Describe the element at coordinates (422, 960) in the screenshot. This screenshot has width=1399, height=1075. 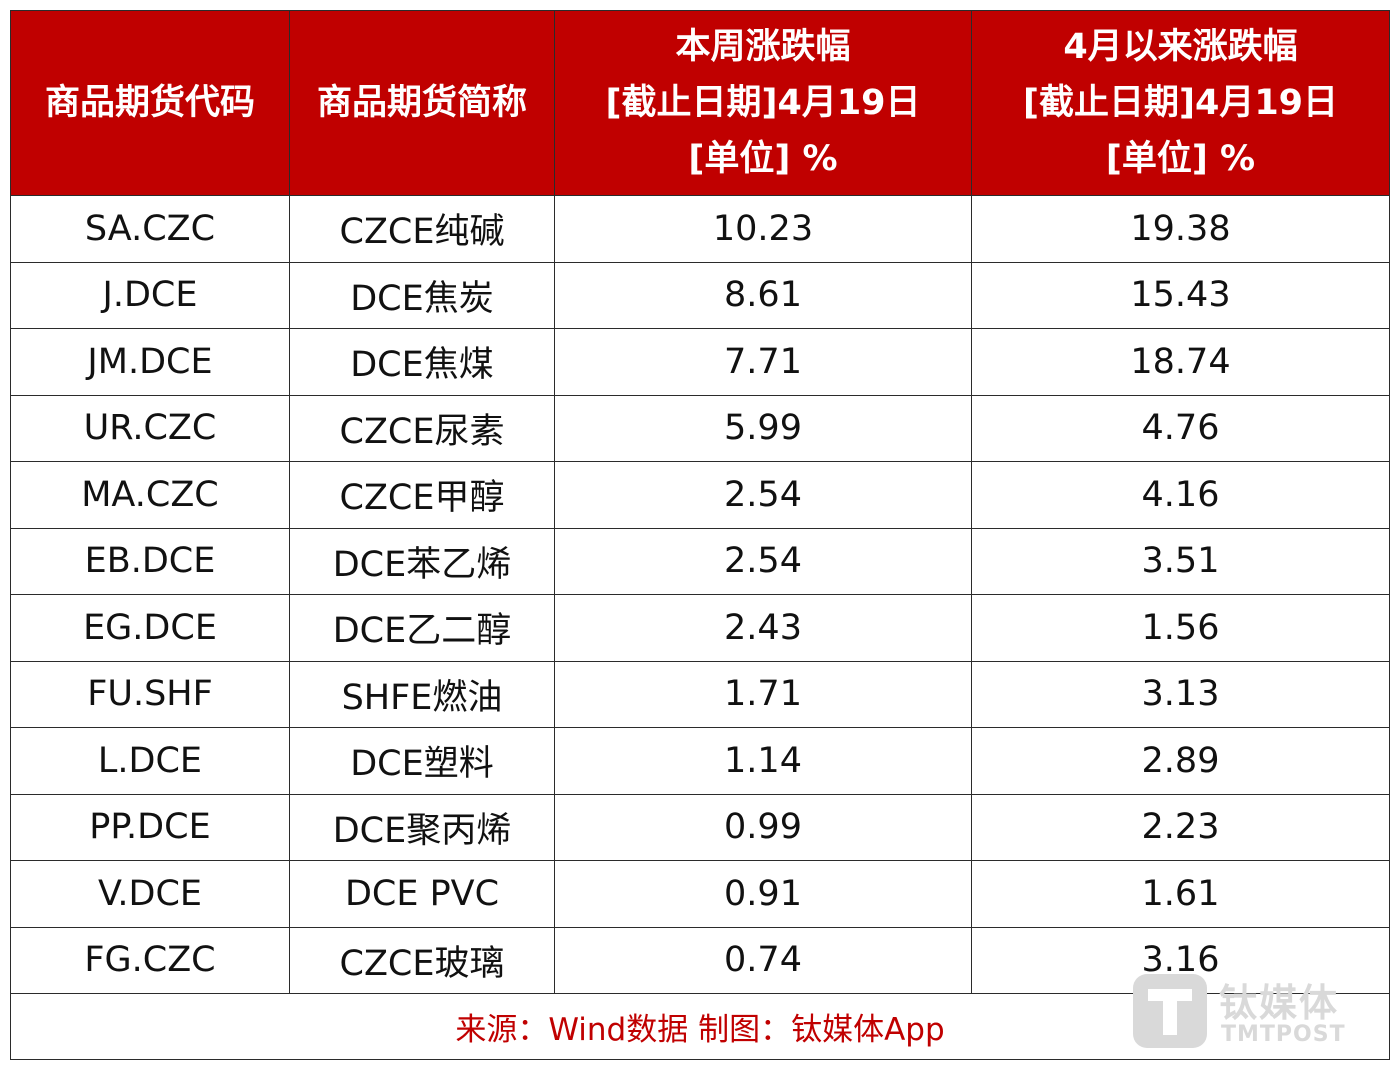
I see `cell-name: CZCE玻璃` at that location.